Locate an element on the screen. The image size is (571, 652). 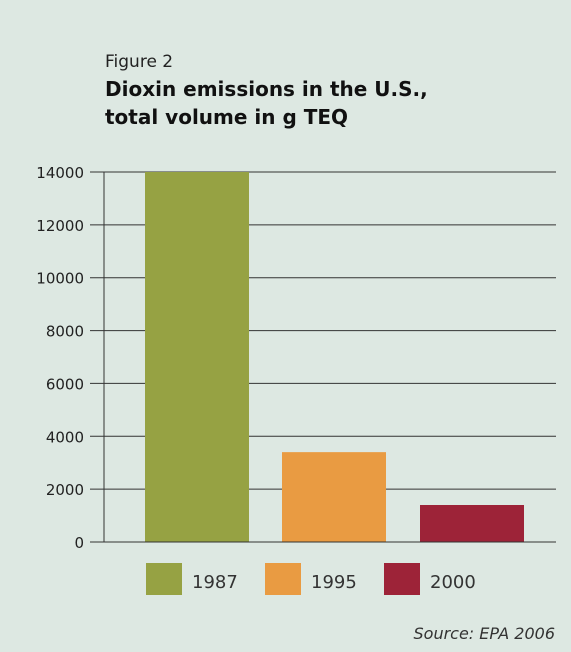
y-axis-ticks: 0 2000 4000 6000 8000 10000 12000 14000 is located at coordinates (60, 358).